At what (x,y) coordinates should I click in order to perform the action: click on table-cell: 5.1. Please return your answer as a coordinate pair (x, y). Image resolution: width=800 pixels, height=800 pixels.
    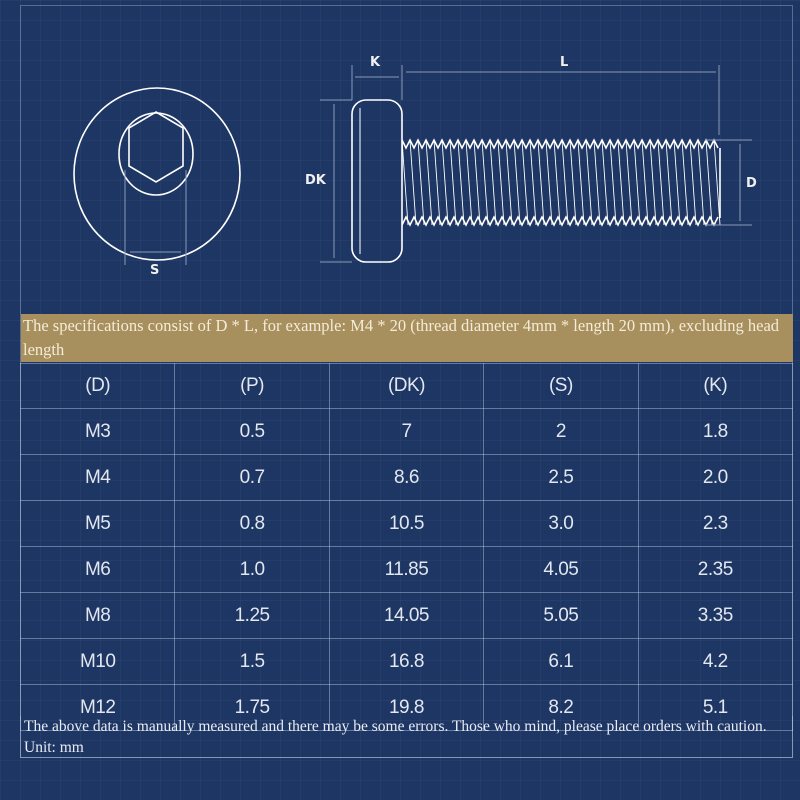
    Looking at the image, I should click on (715, 707).